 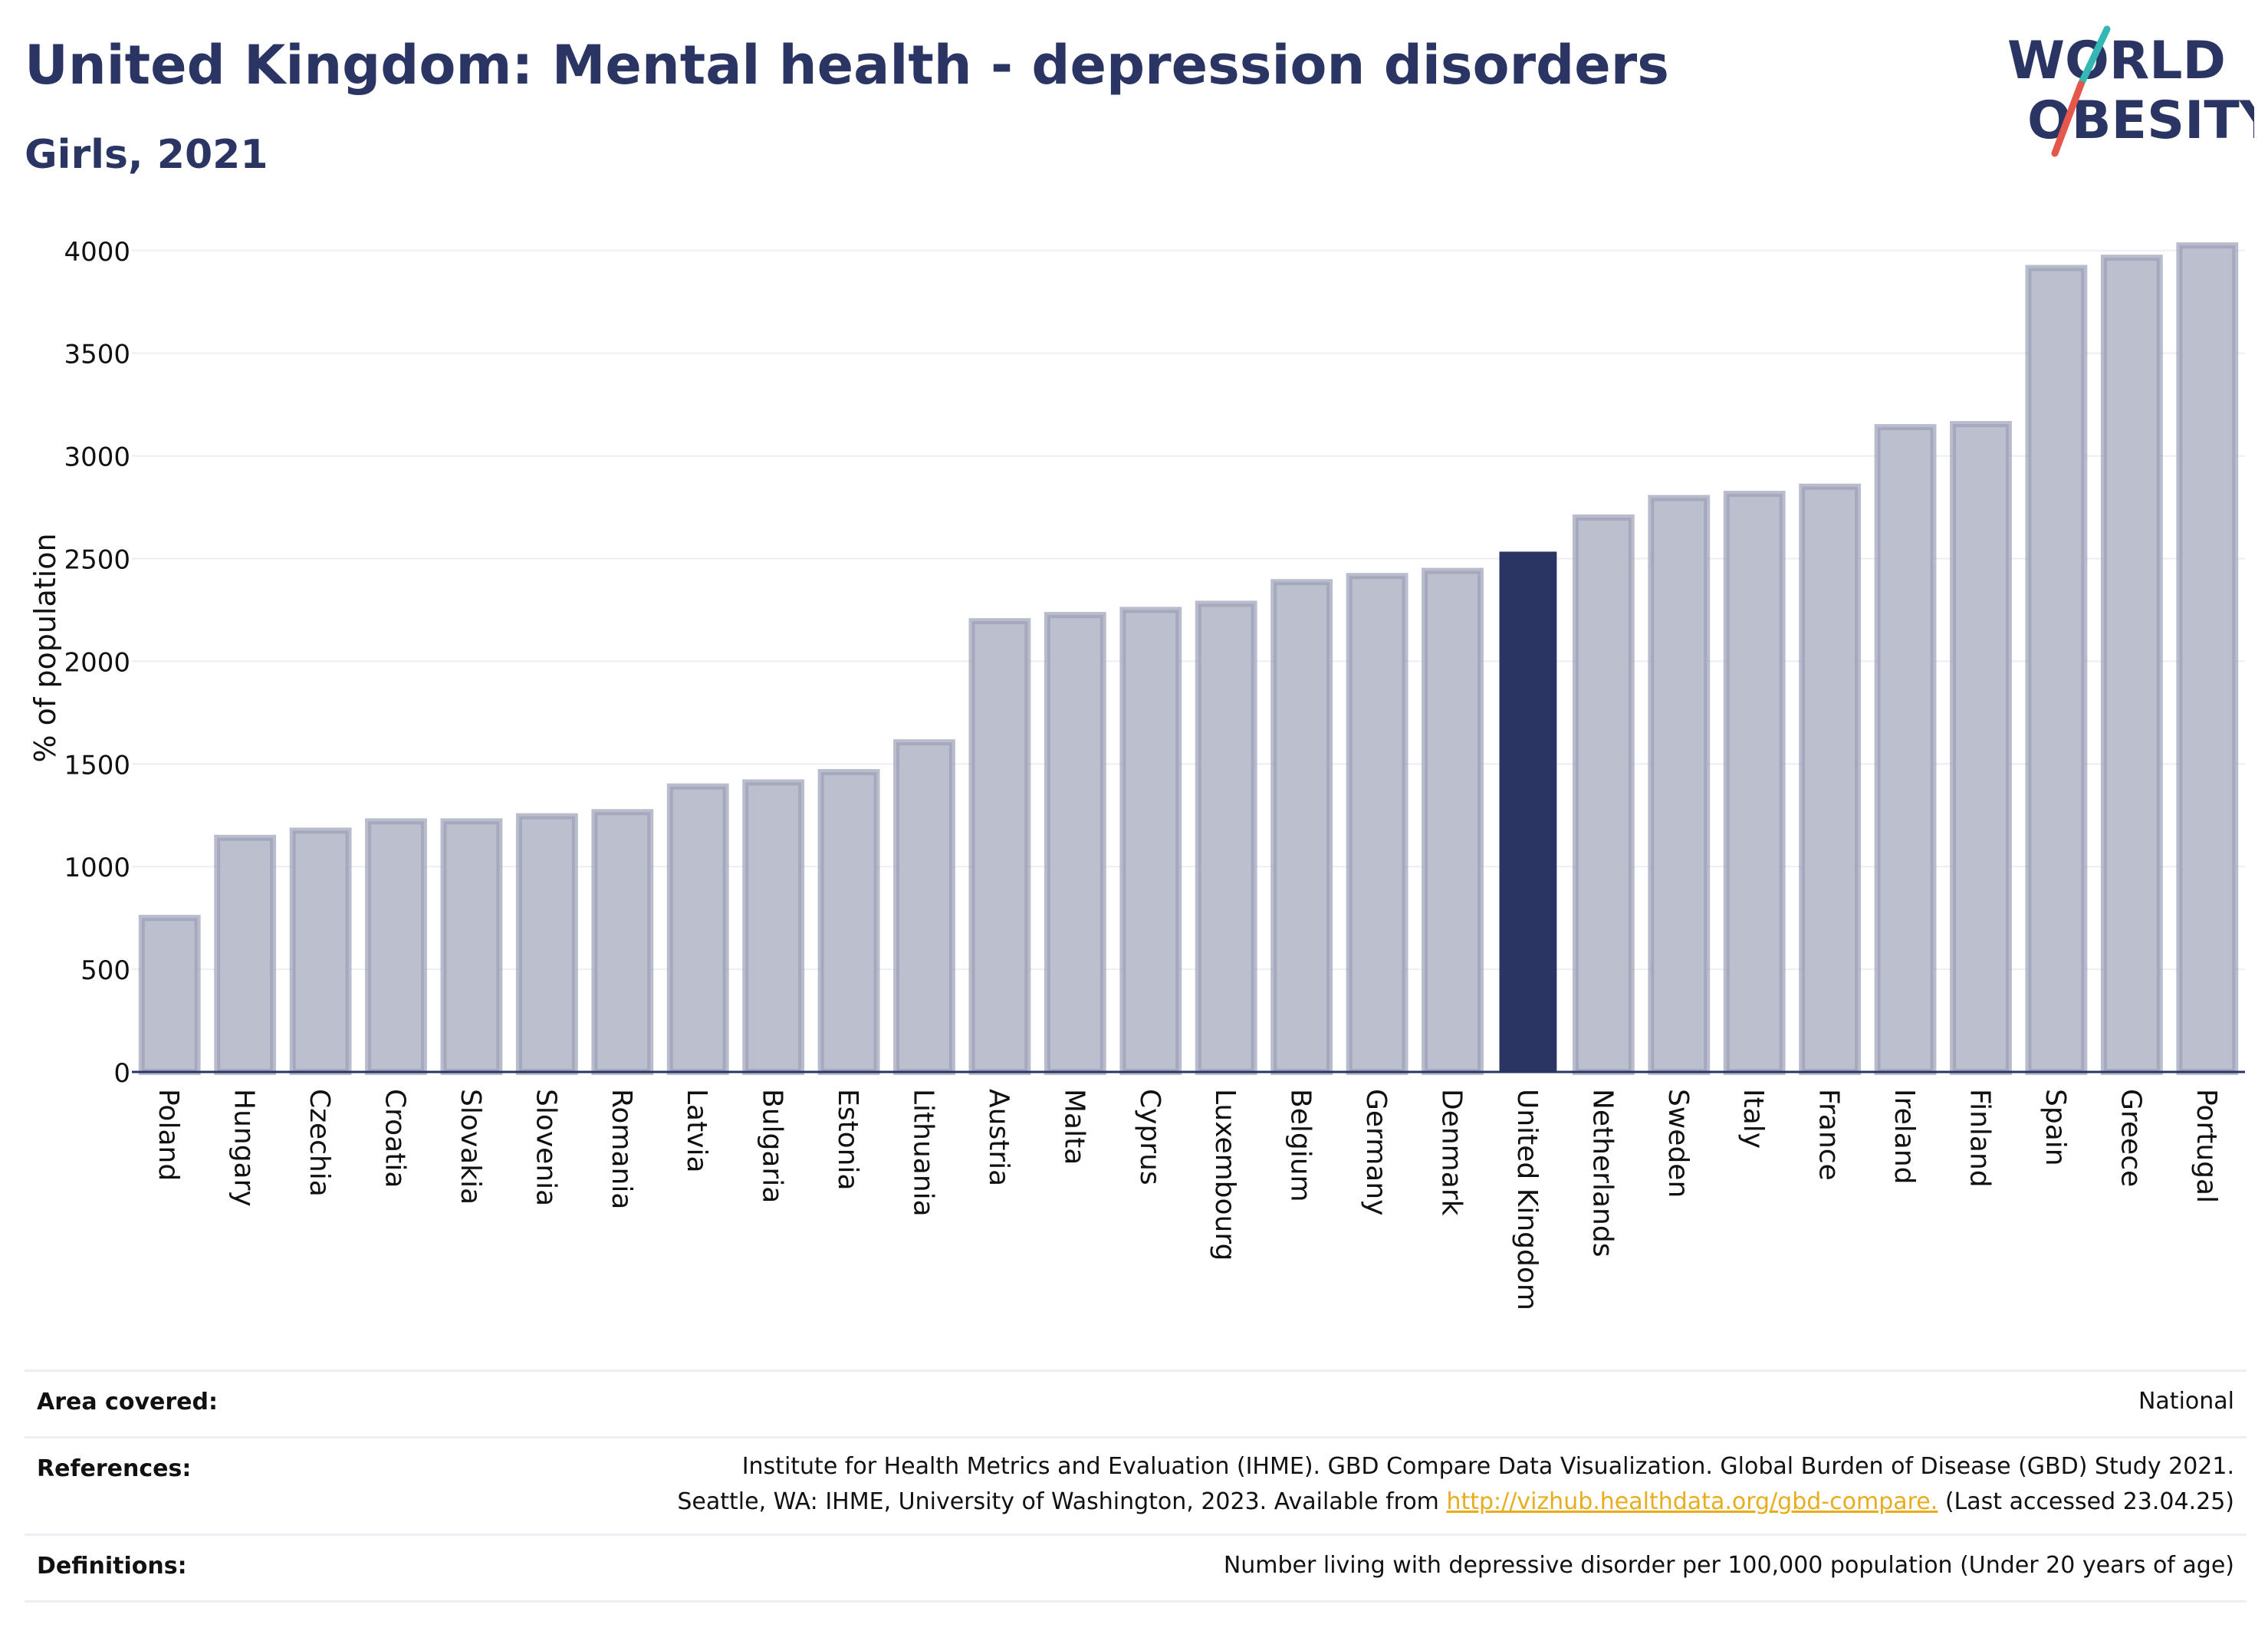 What do you see at coordinates (923, 1153) in the screenshot?
I see `x-tick-label: Lithuania` at bounding box center [923, 1153].